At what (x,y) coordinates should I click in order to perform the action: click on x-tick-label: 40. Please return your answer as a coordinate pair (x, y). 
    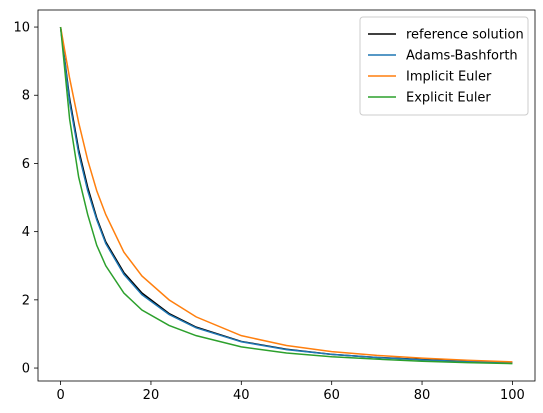
    Looking at the image, I should click on (241, 395).